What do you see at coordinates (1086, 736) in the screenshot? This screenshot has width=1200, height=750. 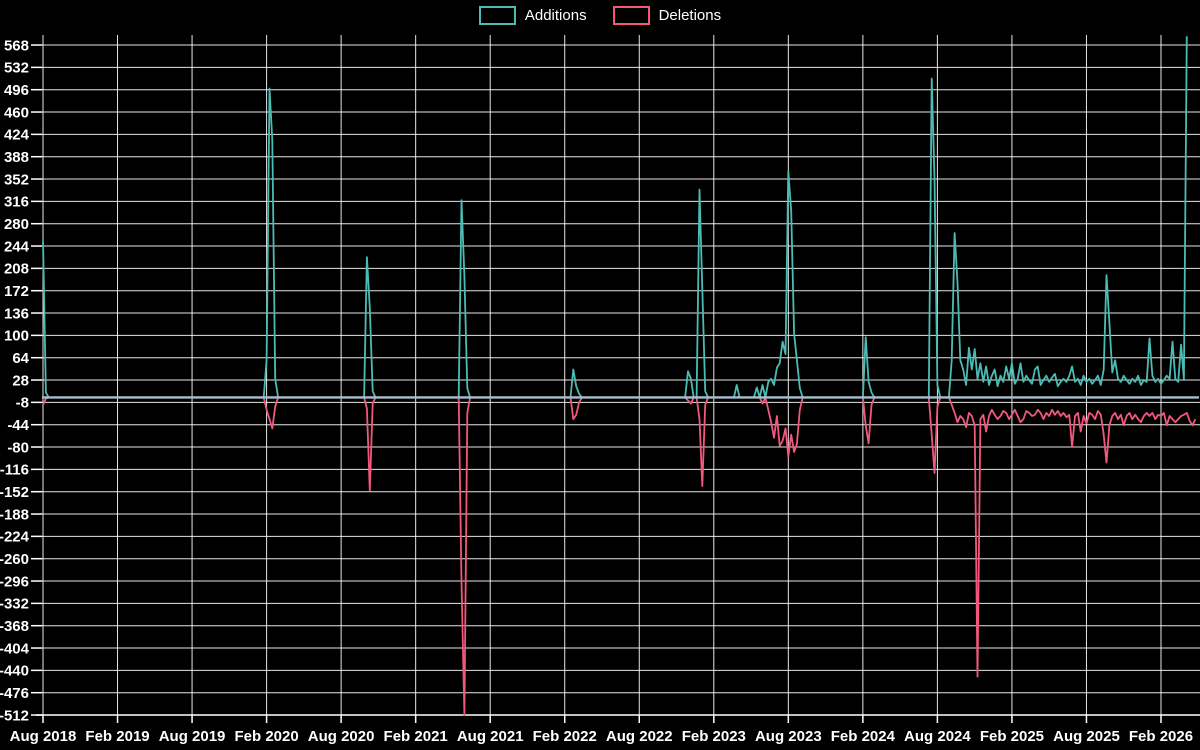 I see `x-tick-label: Aug 2025` at bounding box center [1086, 736].